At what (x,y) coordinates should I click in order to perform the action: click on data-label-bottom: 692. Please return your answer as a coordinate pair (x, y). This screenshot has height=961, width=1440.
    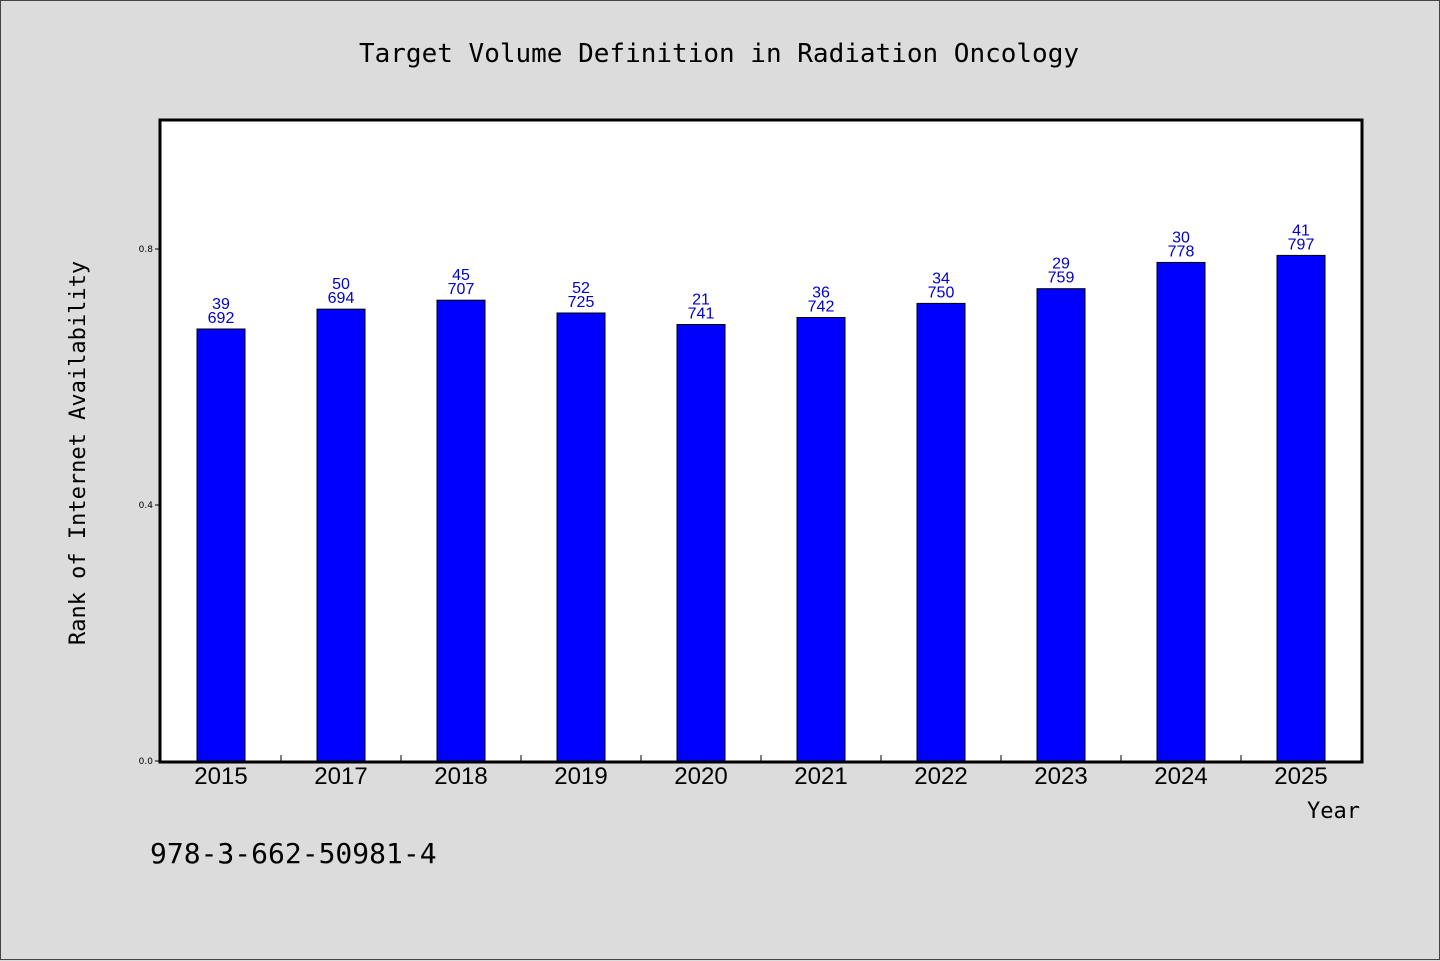
    Looking at the image, I should click on (221, 318).